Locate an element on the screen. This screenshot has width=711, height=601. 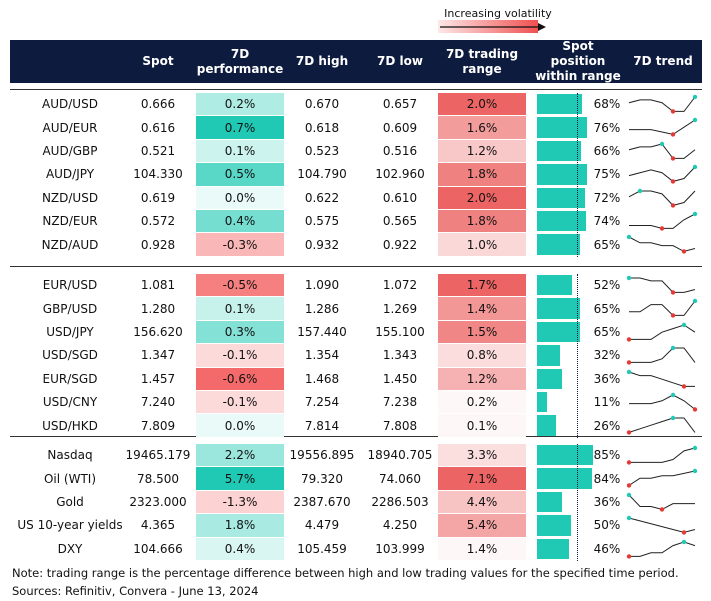
low: 0.565 is located at coordinates (400, 221).